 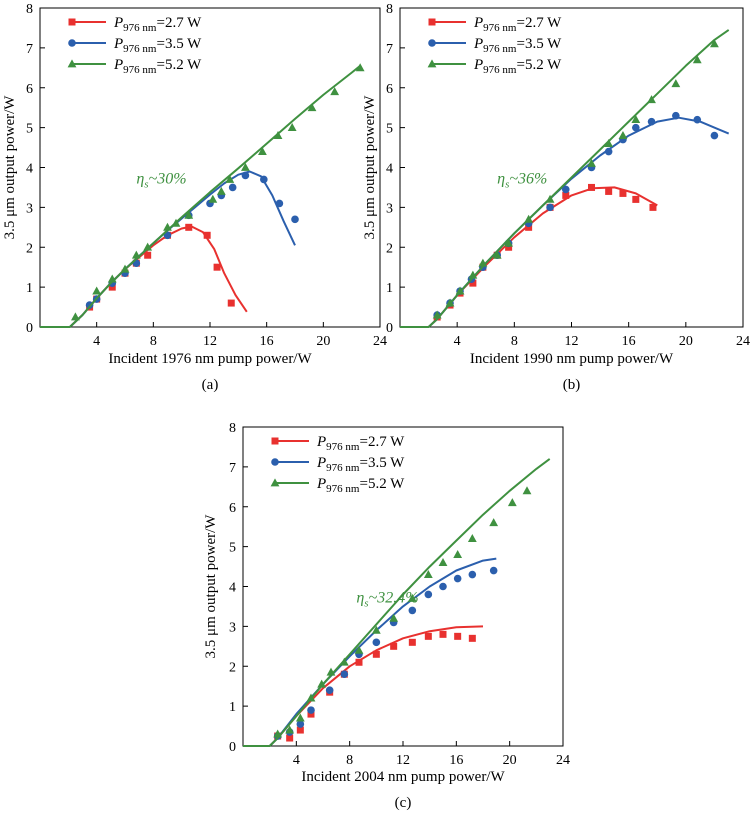 I want to click on legend-entry: P976 nm=2.7 W, so click(x=517, y=24).